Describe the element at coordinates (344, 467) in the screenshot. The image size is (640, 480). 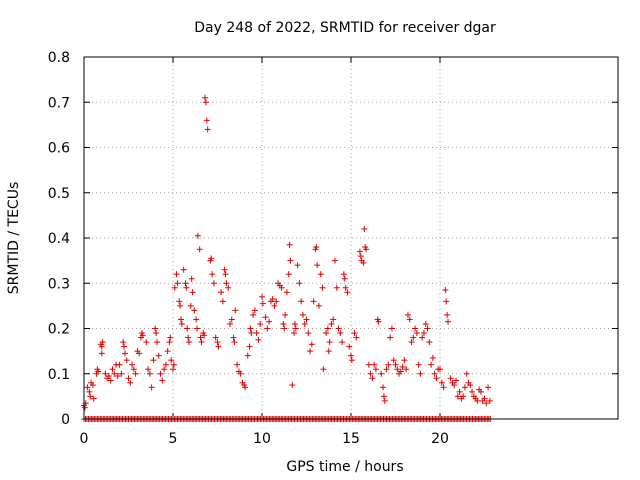
I see `x-axis-label: GPS time / hours` at that location.